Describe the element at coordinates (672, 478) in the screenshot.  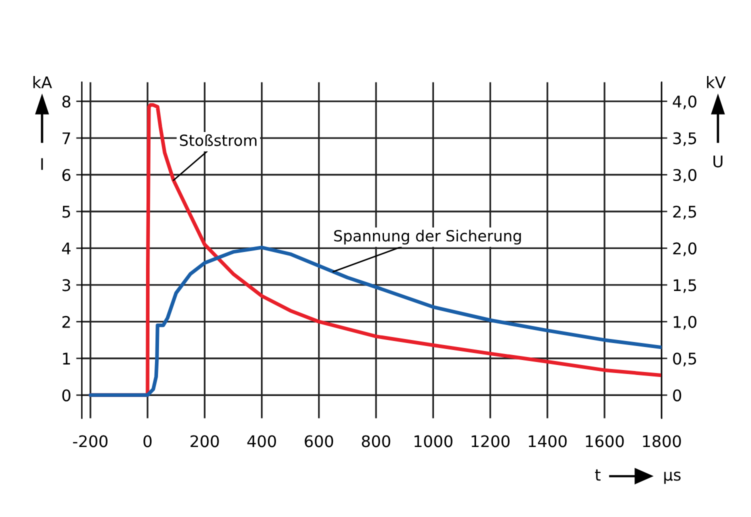
I see `text: µs` at that location.